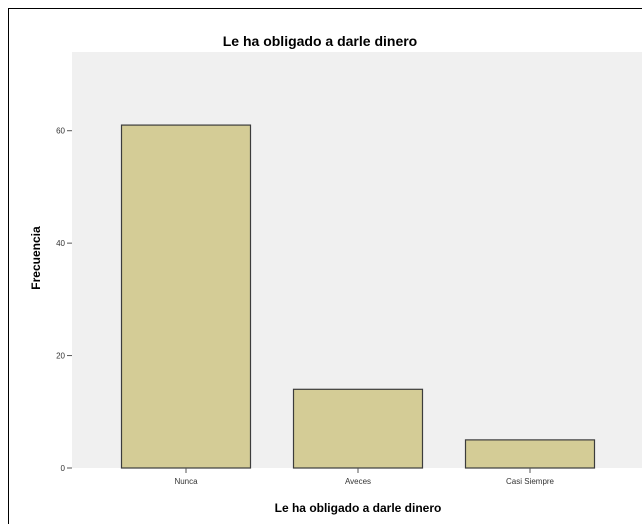  Describe the element at coordinates (358, 508) in the screenshot. I see `x-axis-label: Le ha obligado a darle dinero` at that location.